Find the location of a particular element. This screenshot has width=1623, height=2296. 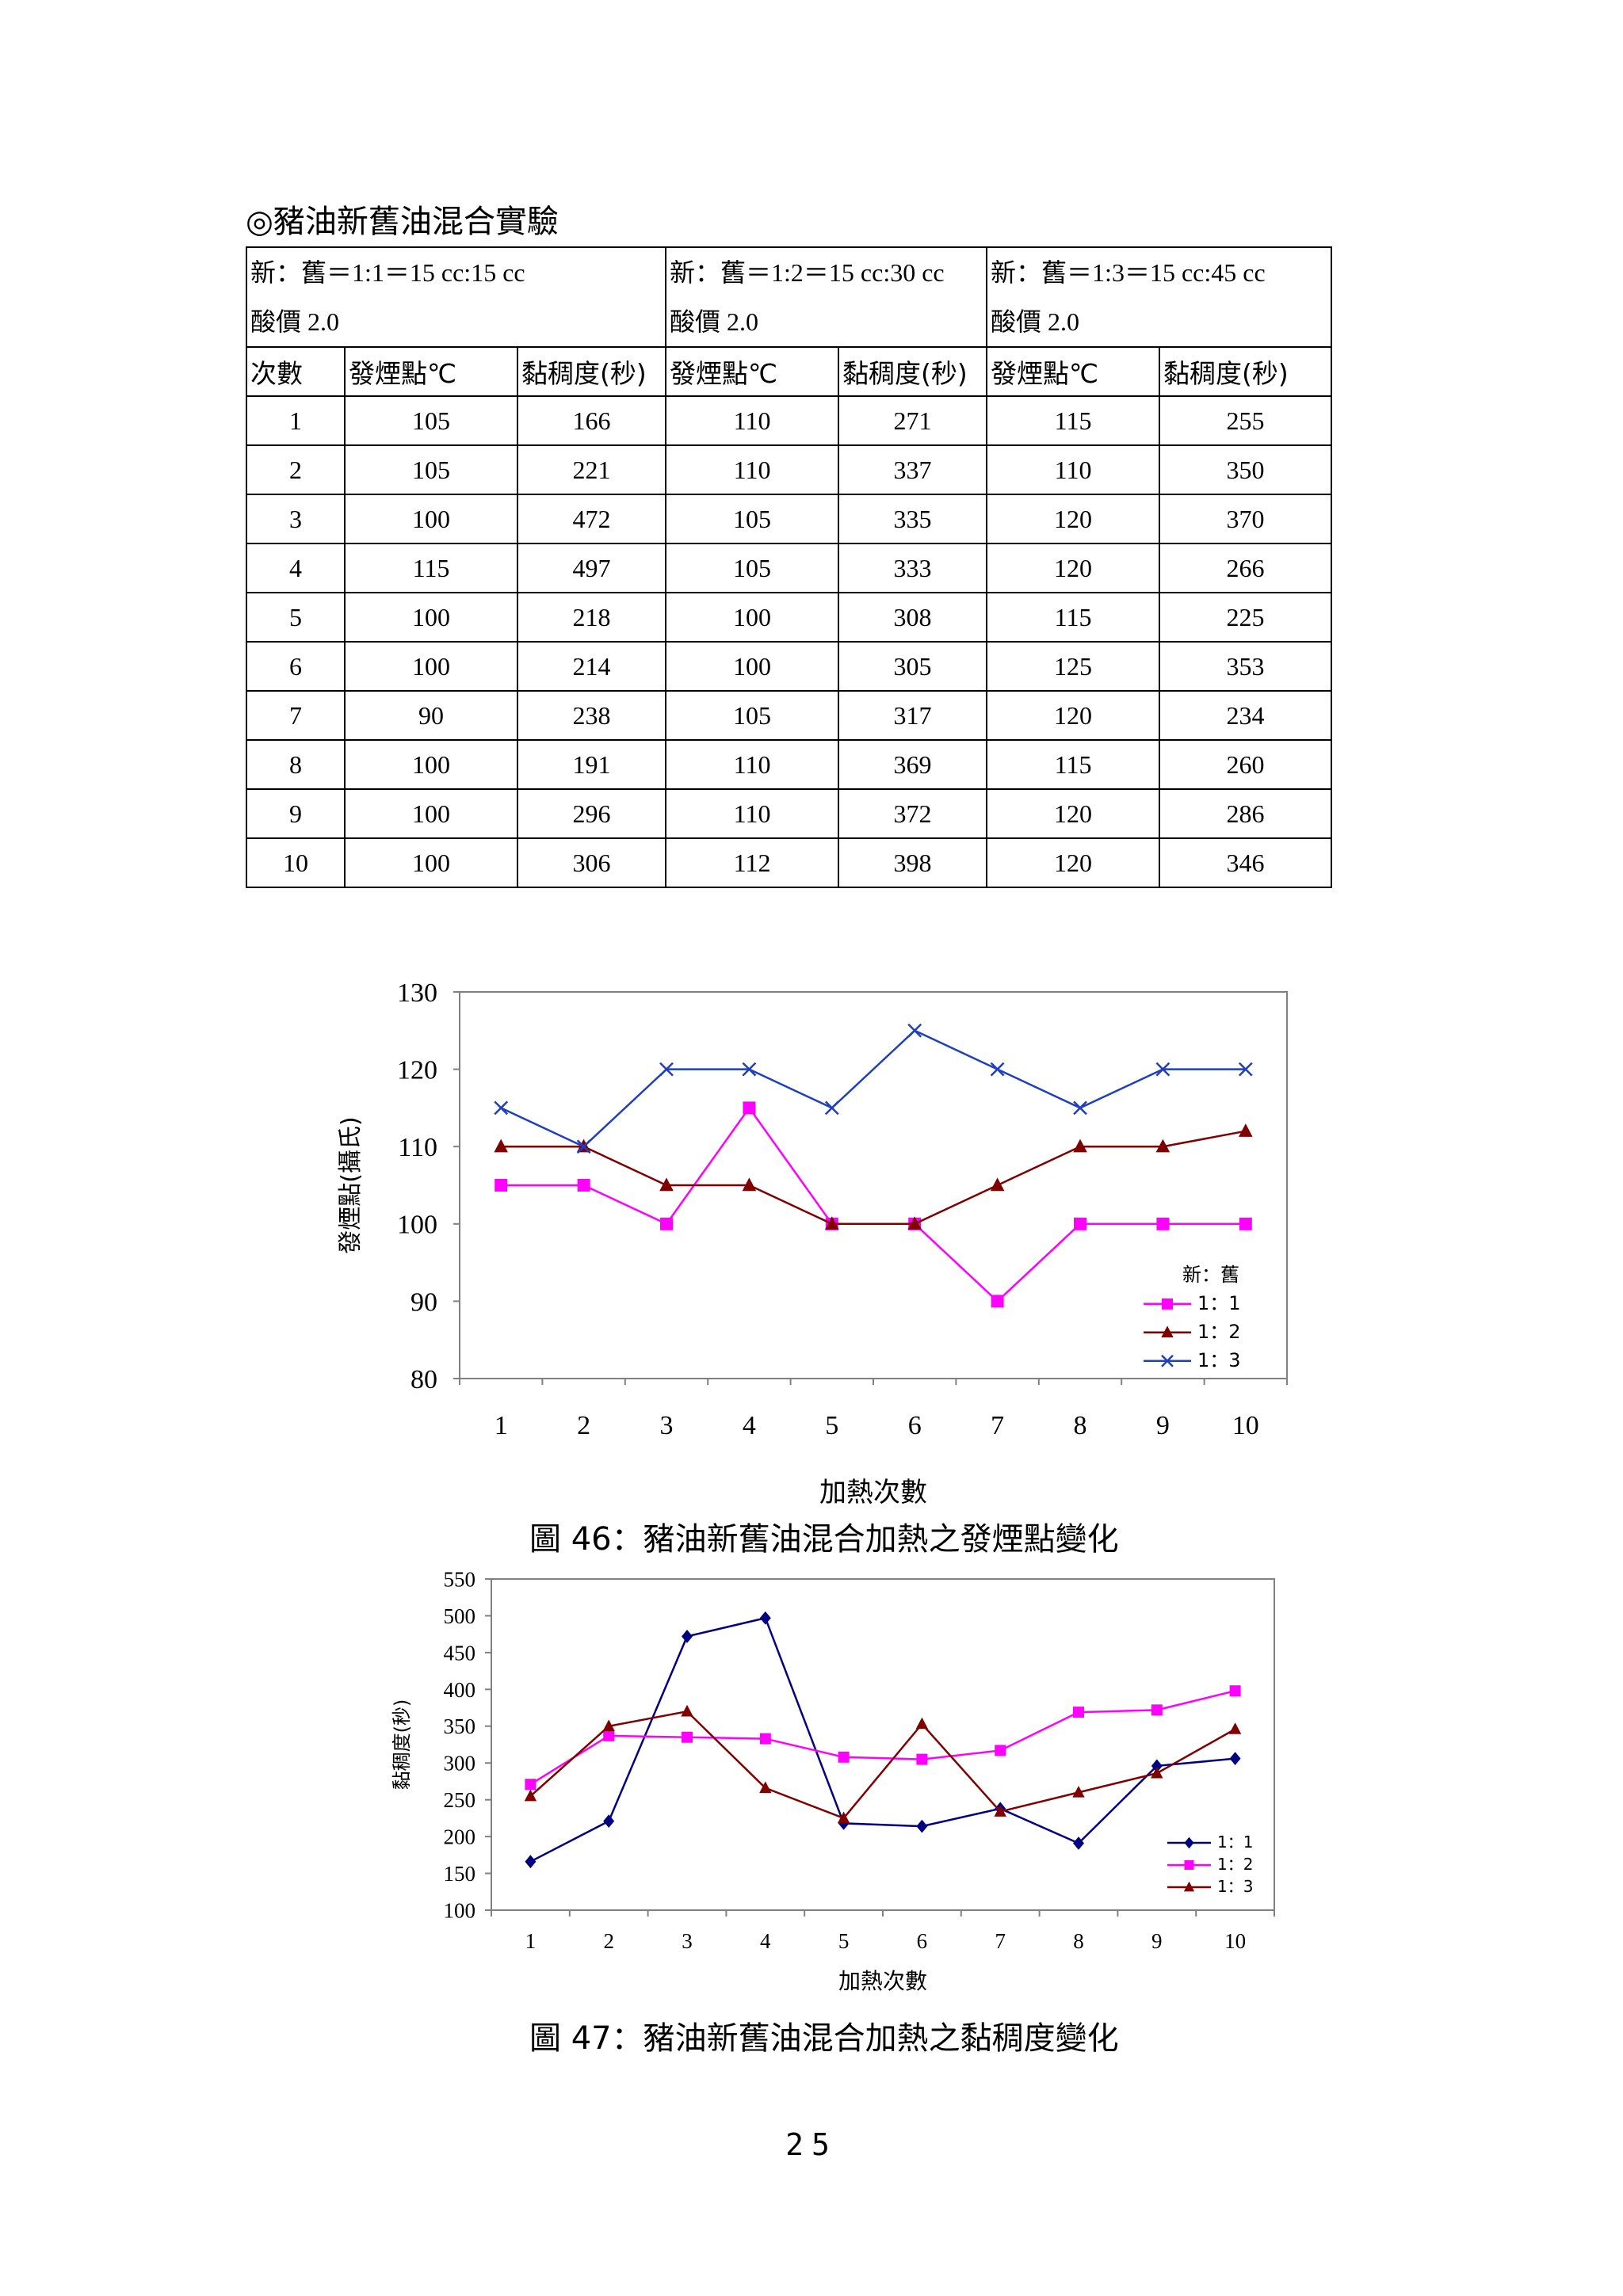

x-tick-label: 8 is located at coordinates (1079, 1941).